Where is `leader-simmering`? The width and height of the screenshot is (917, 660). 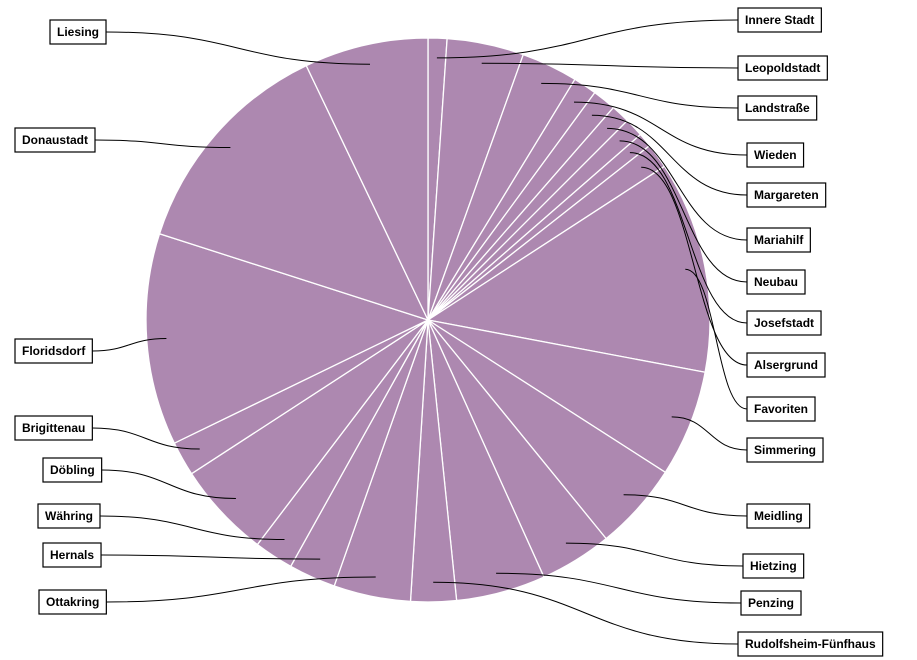
leader-simmering is located at coordinates (709, 433).